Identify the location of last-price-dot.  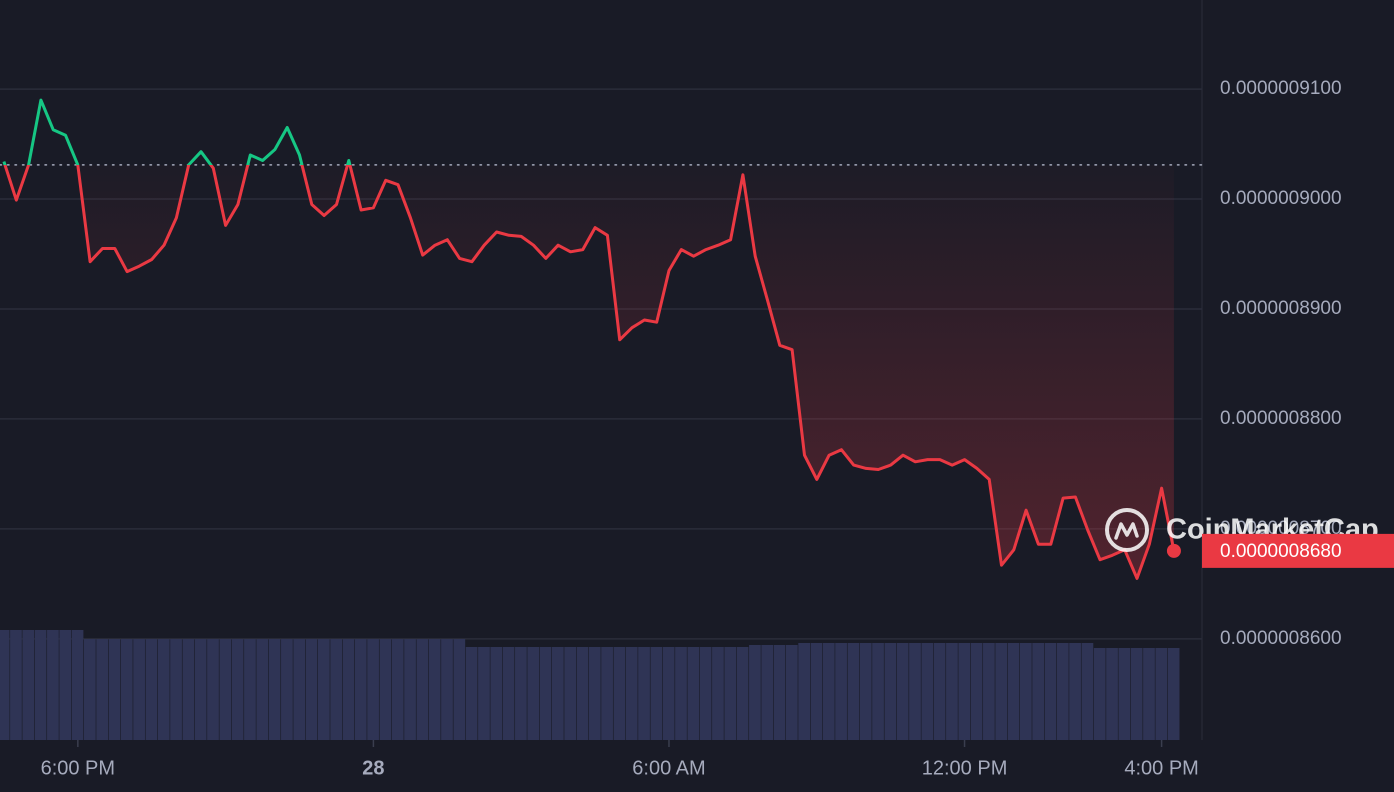
(1173, 550).